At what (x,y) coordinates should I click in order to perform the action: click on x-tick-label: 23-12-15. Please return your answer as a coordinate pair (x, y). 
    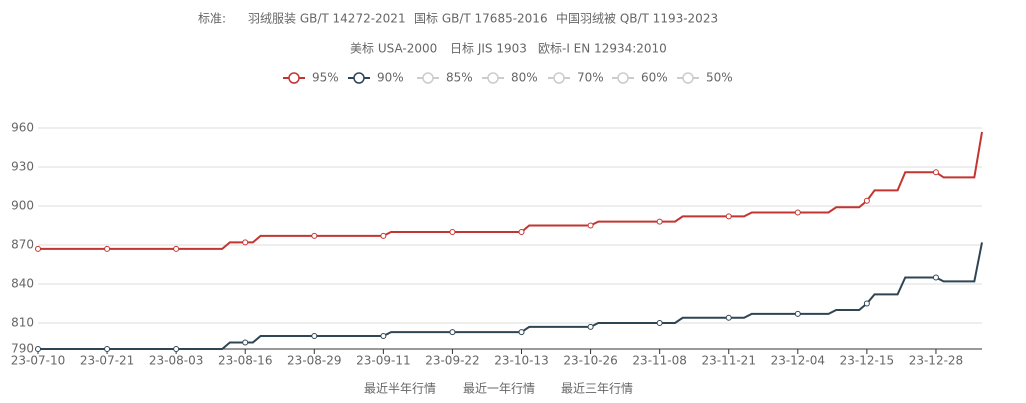
    Looking at the image, I should click on (867, 361).